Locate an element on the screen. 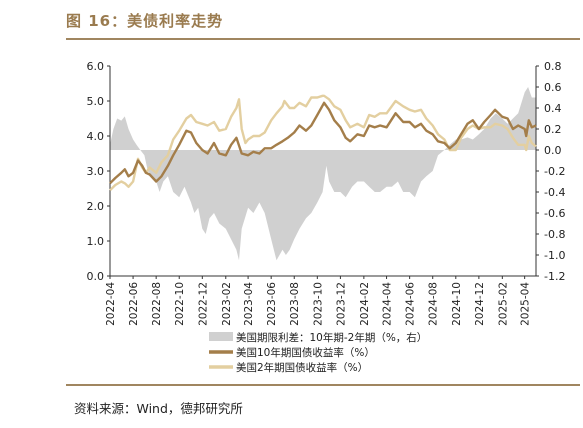 The width and height of the screenshot is (583, 428). legend-item-spread-label: 美国期限利差：10年期-2年期（%，右） is located at coordinates (331, 337).